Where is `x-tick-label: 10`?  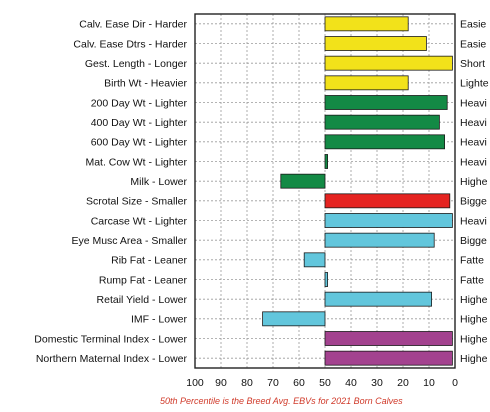
x-tick-label: 10 is located at coordinates (429, 383).